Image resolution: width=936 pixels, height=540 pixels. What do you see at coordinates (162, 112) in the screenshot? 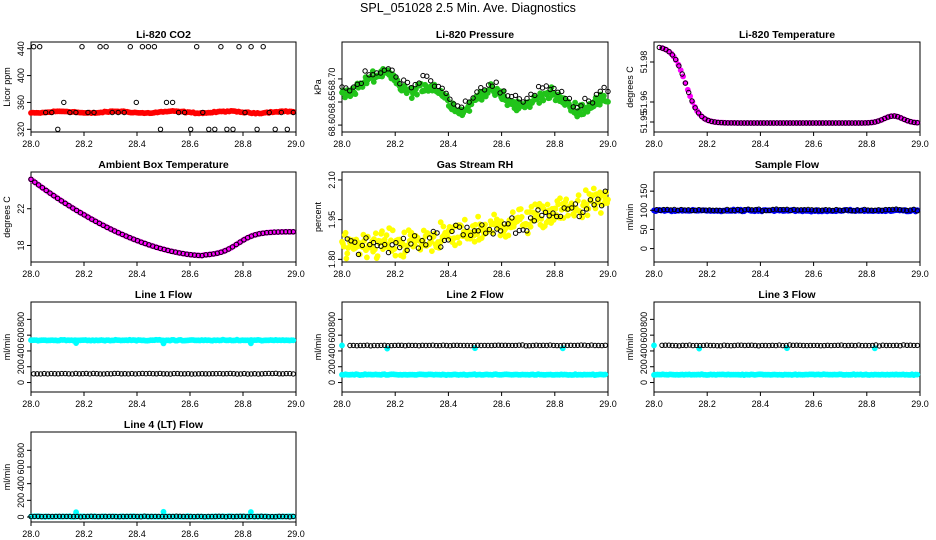
I see `series-licor-co2-primary-` at bounding box center [162, 112].